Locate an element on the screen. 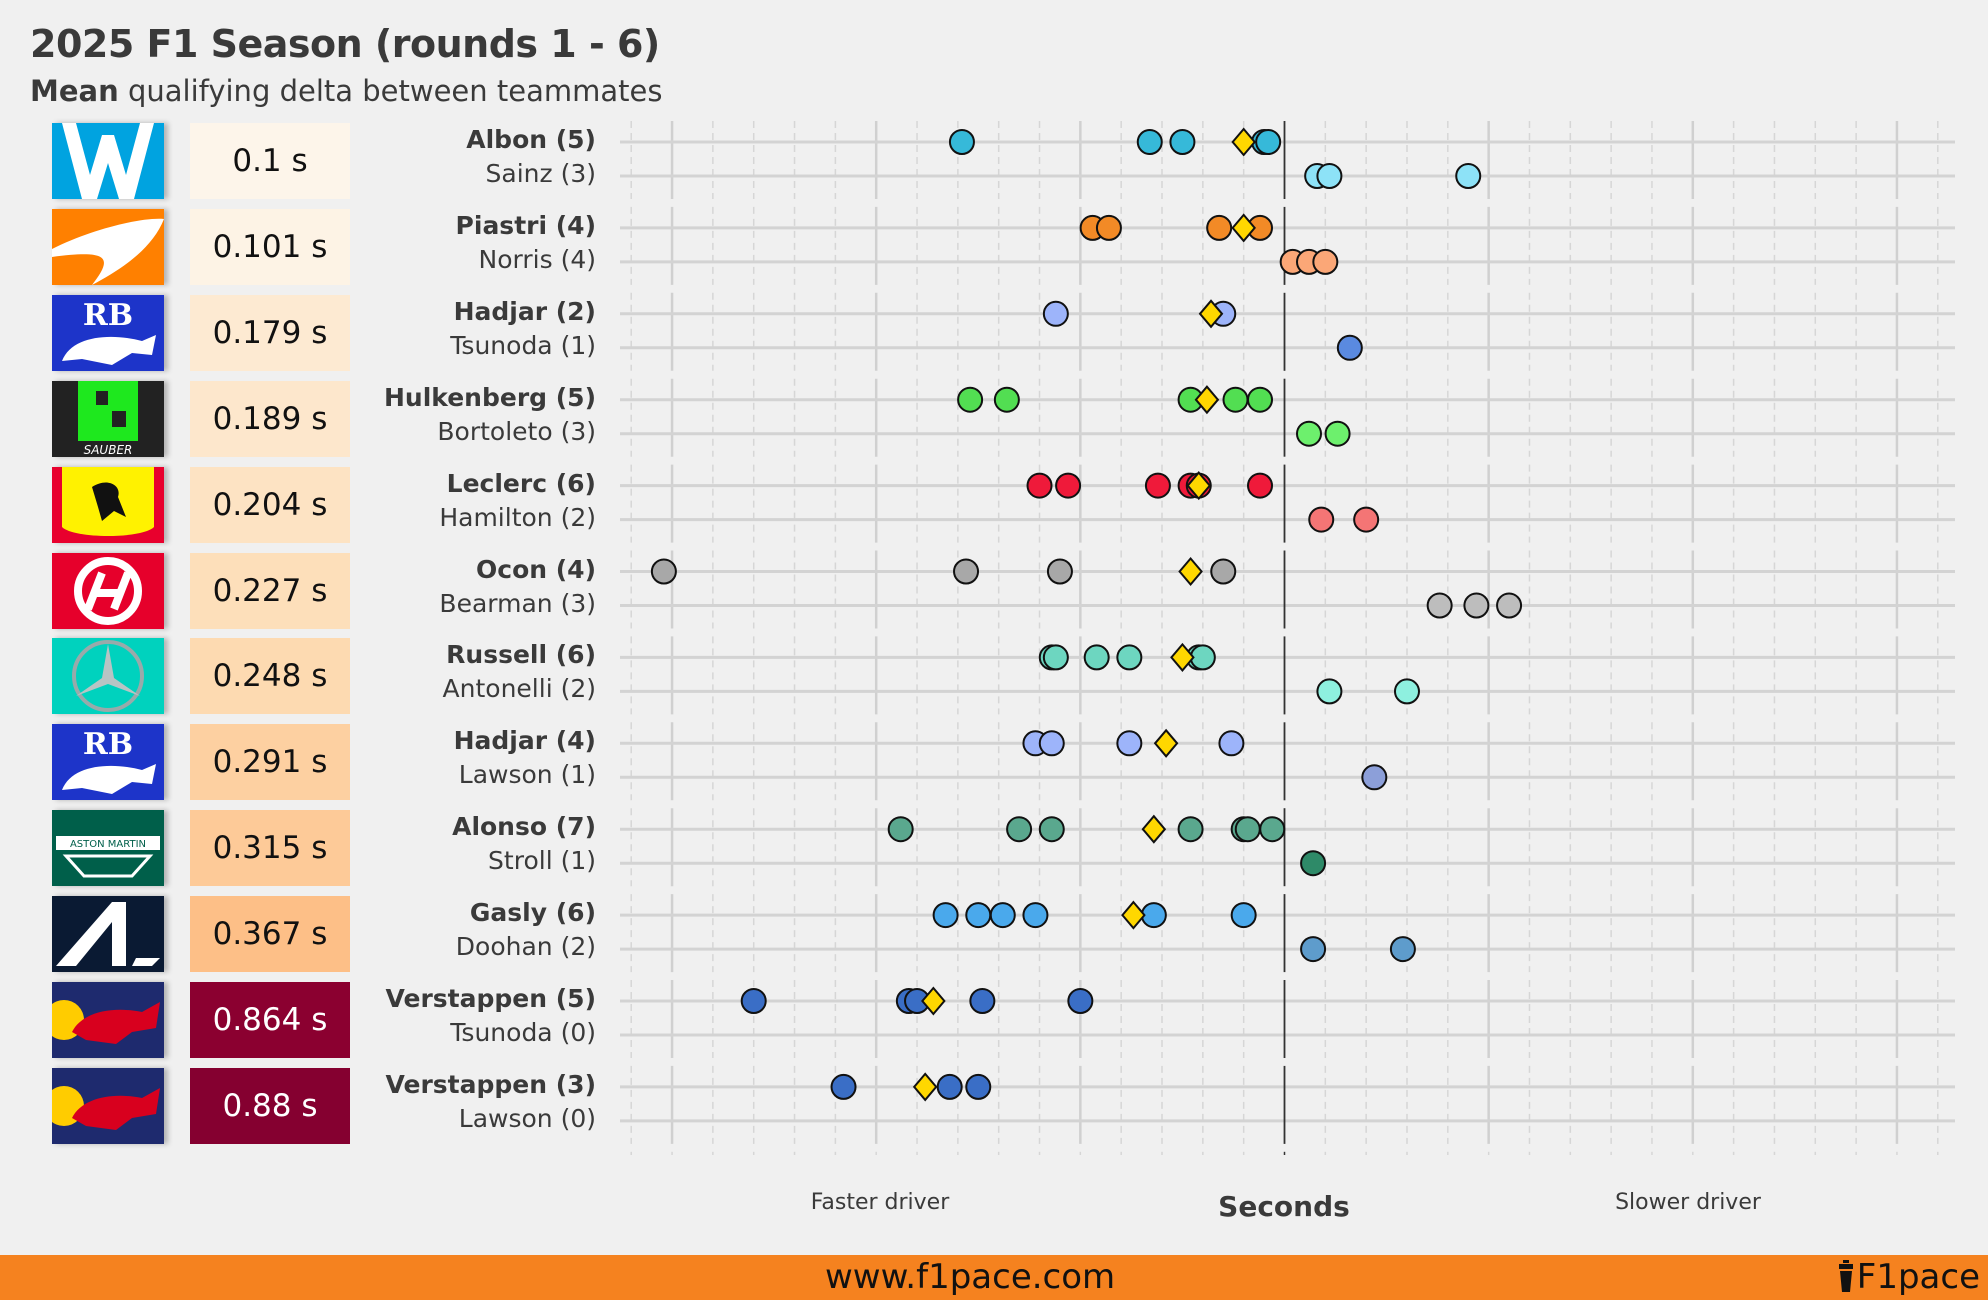  driver-2-label: Lawson (0) is located at coordinates (527, 1118).